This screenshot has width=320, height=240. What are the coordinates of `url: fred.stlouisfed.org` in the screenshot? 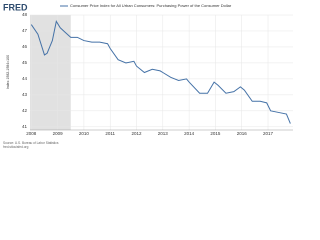 It's located at (16, 147).